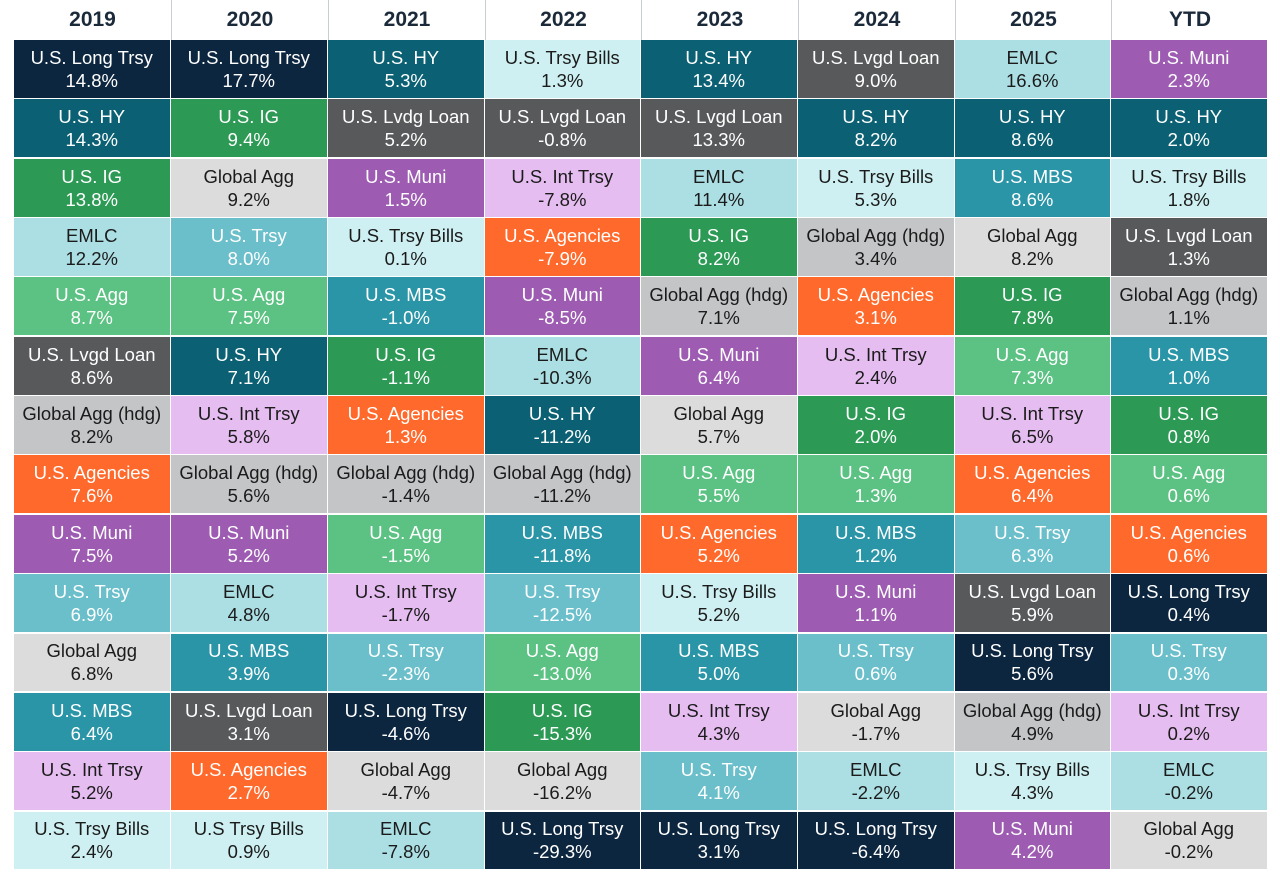  What do you see at coordinates (562, 793) in the screenshot?
I see `cell-return-value: -16.2%` at bounding box center [562, 793].